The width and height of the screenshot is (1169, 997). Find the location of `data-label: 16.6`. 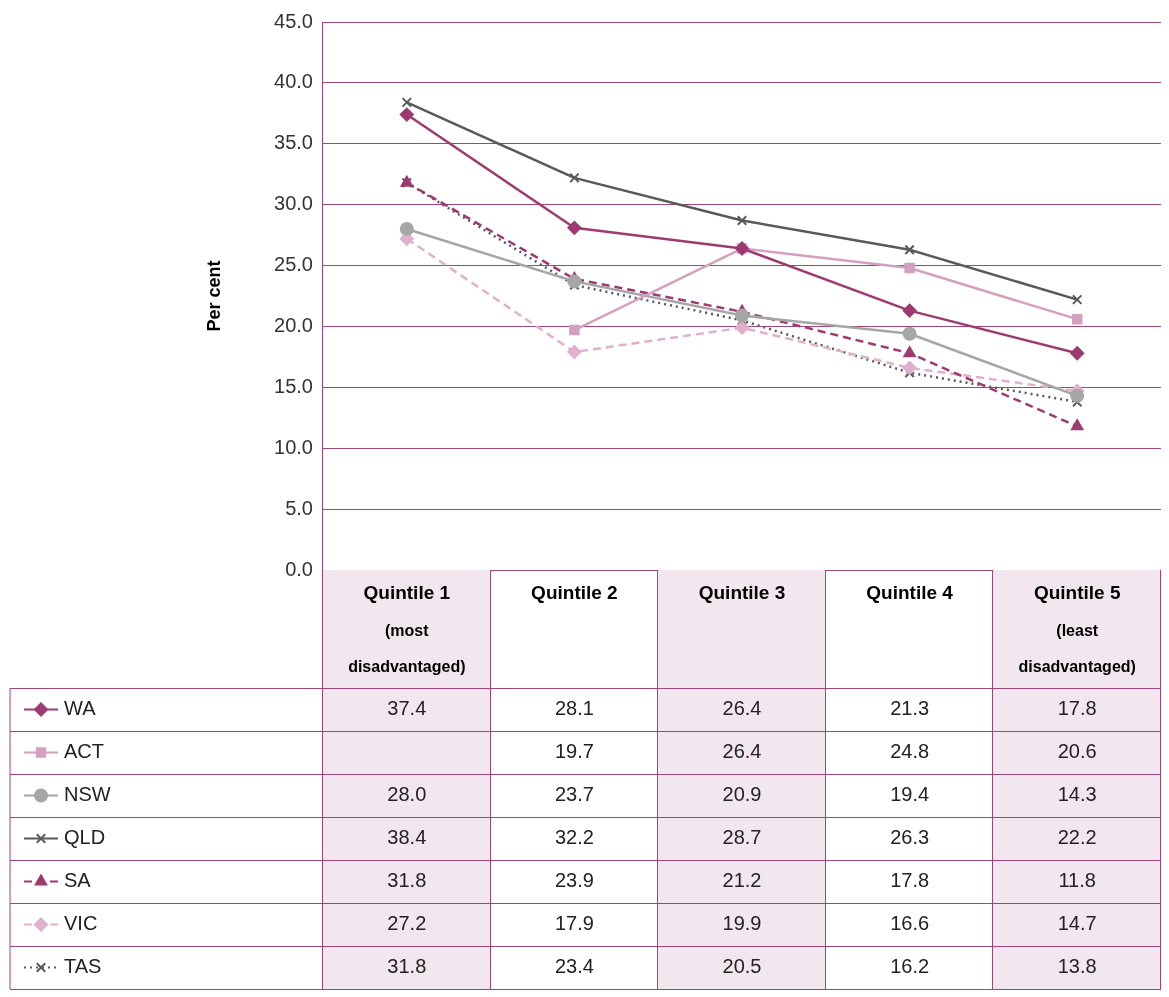

data-label: 16.6 is located at coordinates (910, 923).